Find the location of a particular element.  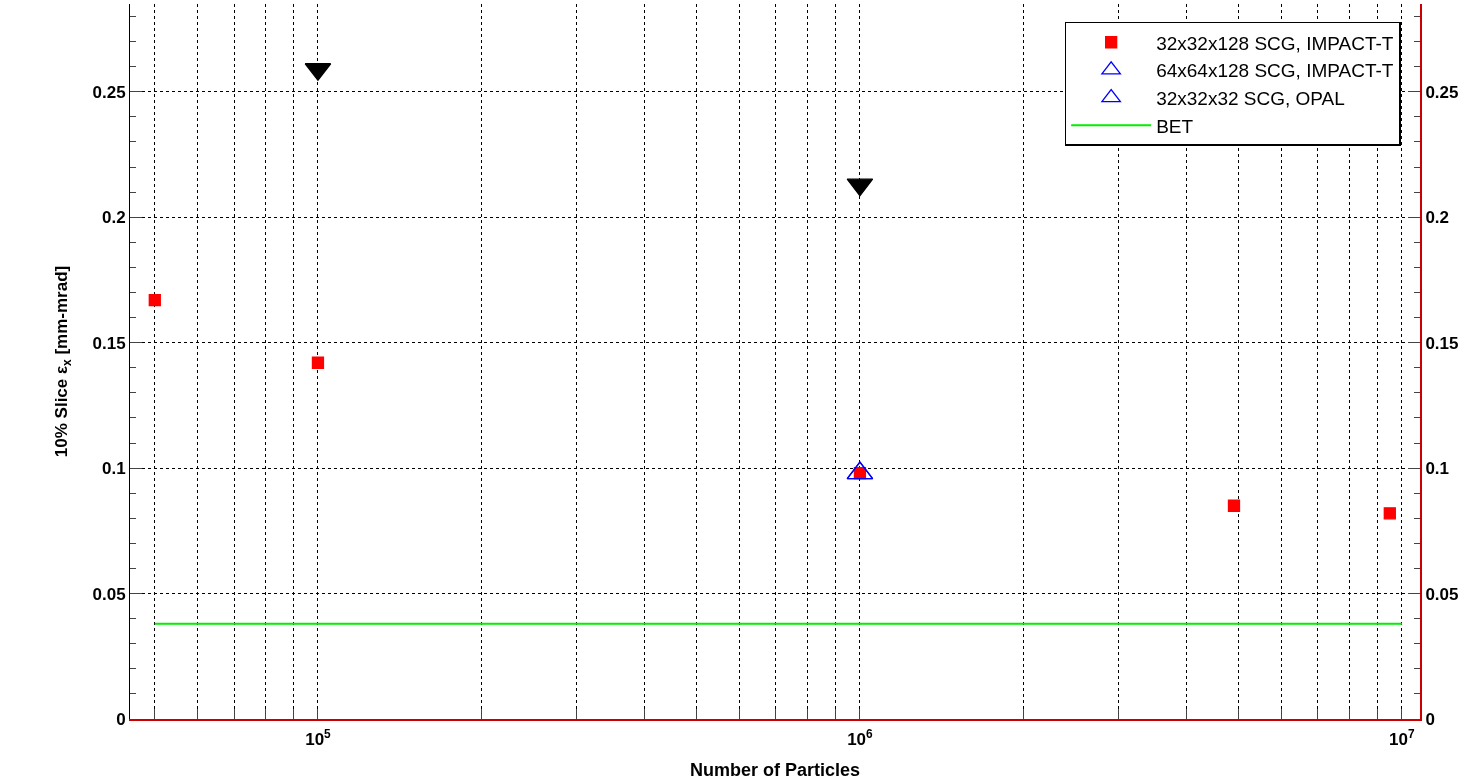

y-tick-label: 0.2 is located at coordinates (113, 218).